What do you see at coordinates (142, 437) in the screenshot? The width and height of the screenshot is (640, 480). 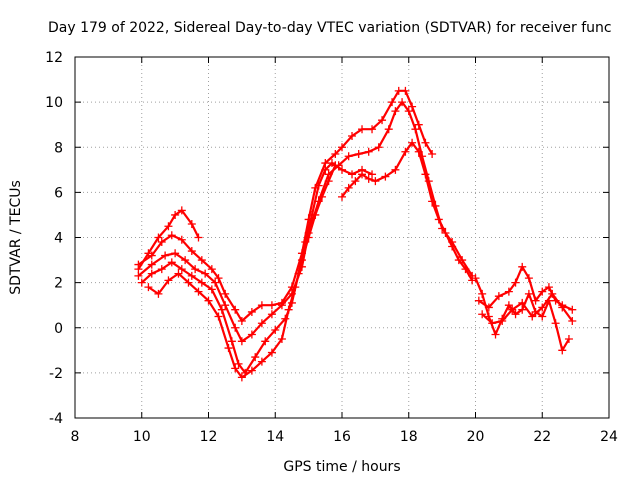 I see `x-tick-label: 10` at bounding box center [142, 437].